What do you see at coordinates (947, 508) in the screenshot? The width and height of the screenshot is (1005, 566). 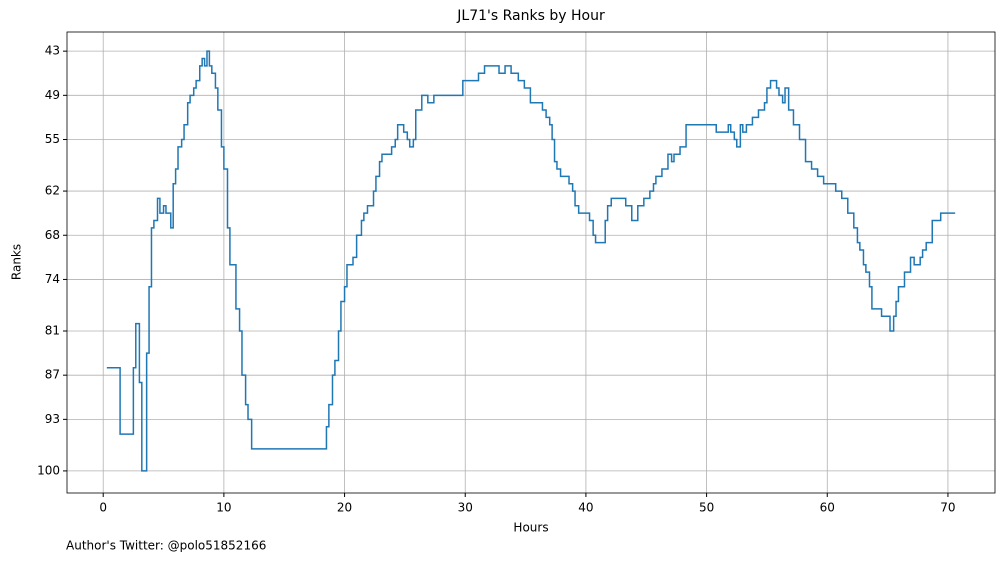 I see `x-tick-label: 70` at bounding box center [947, 508].